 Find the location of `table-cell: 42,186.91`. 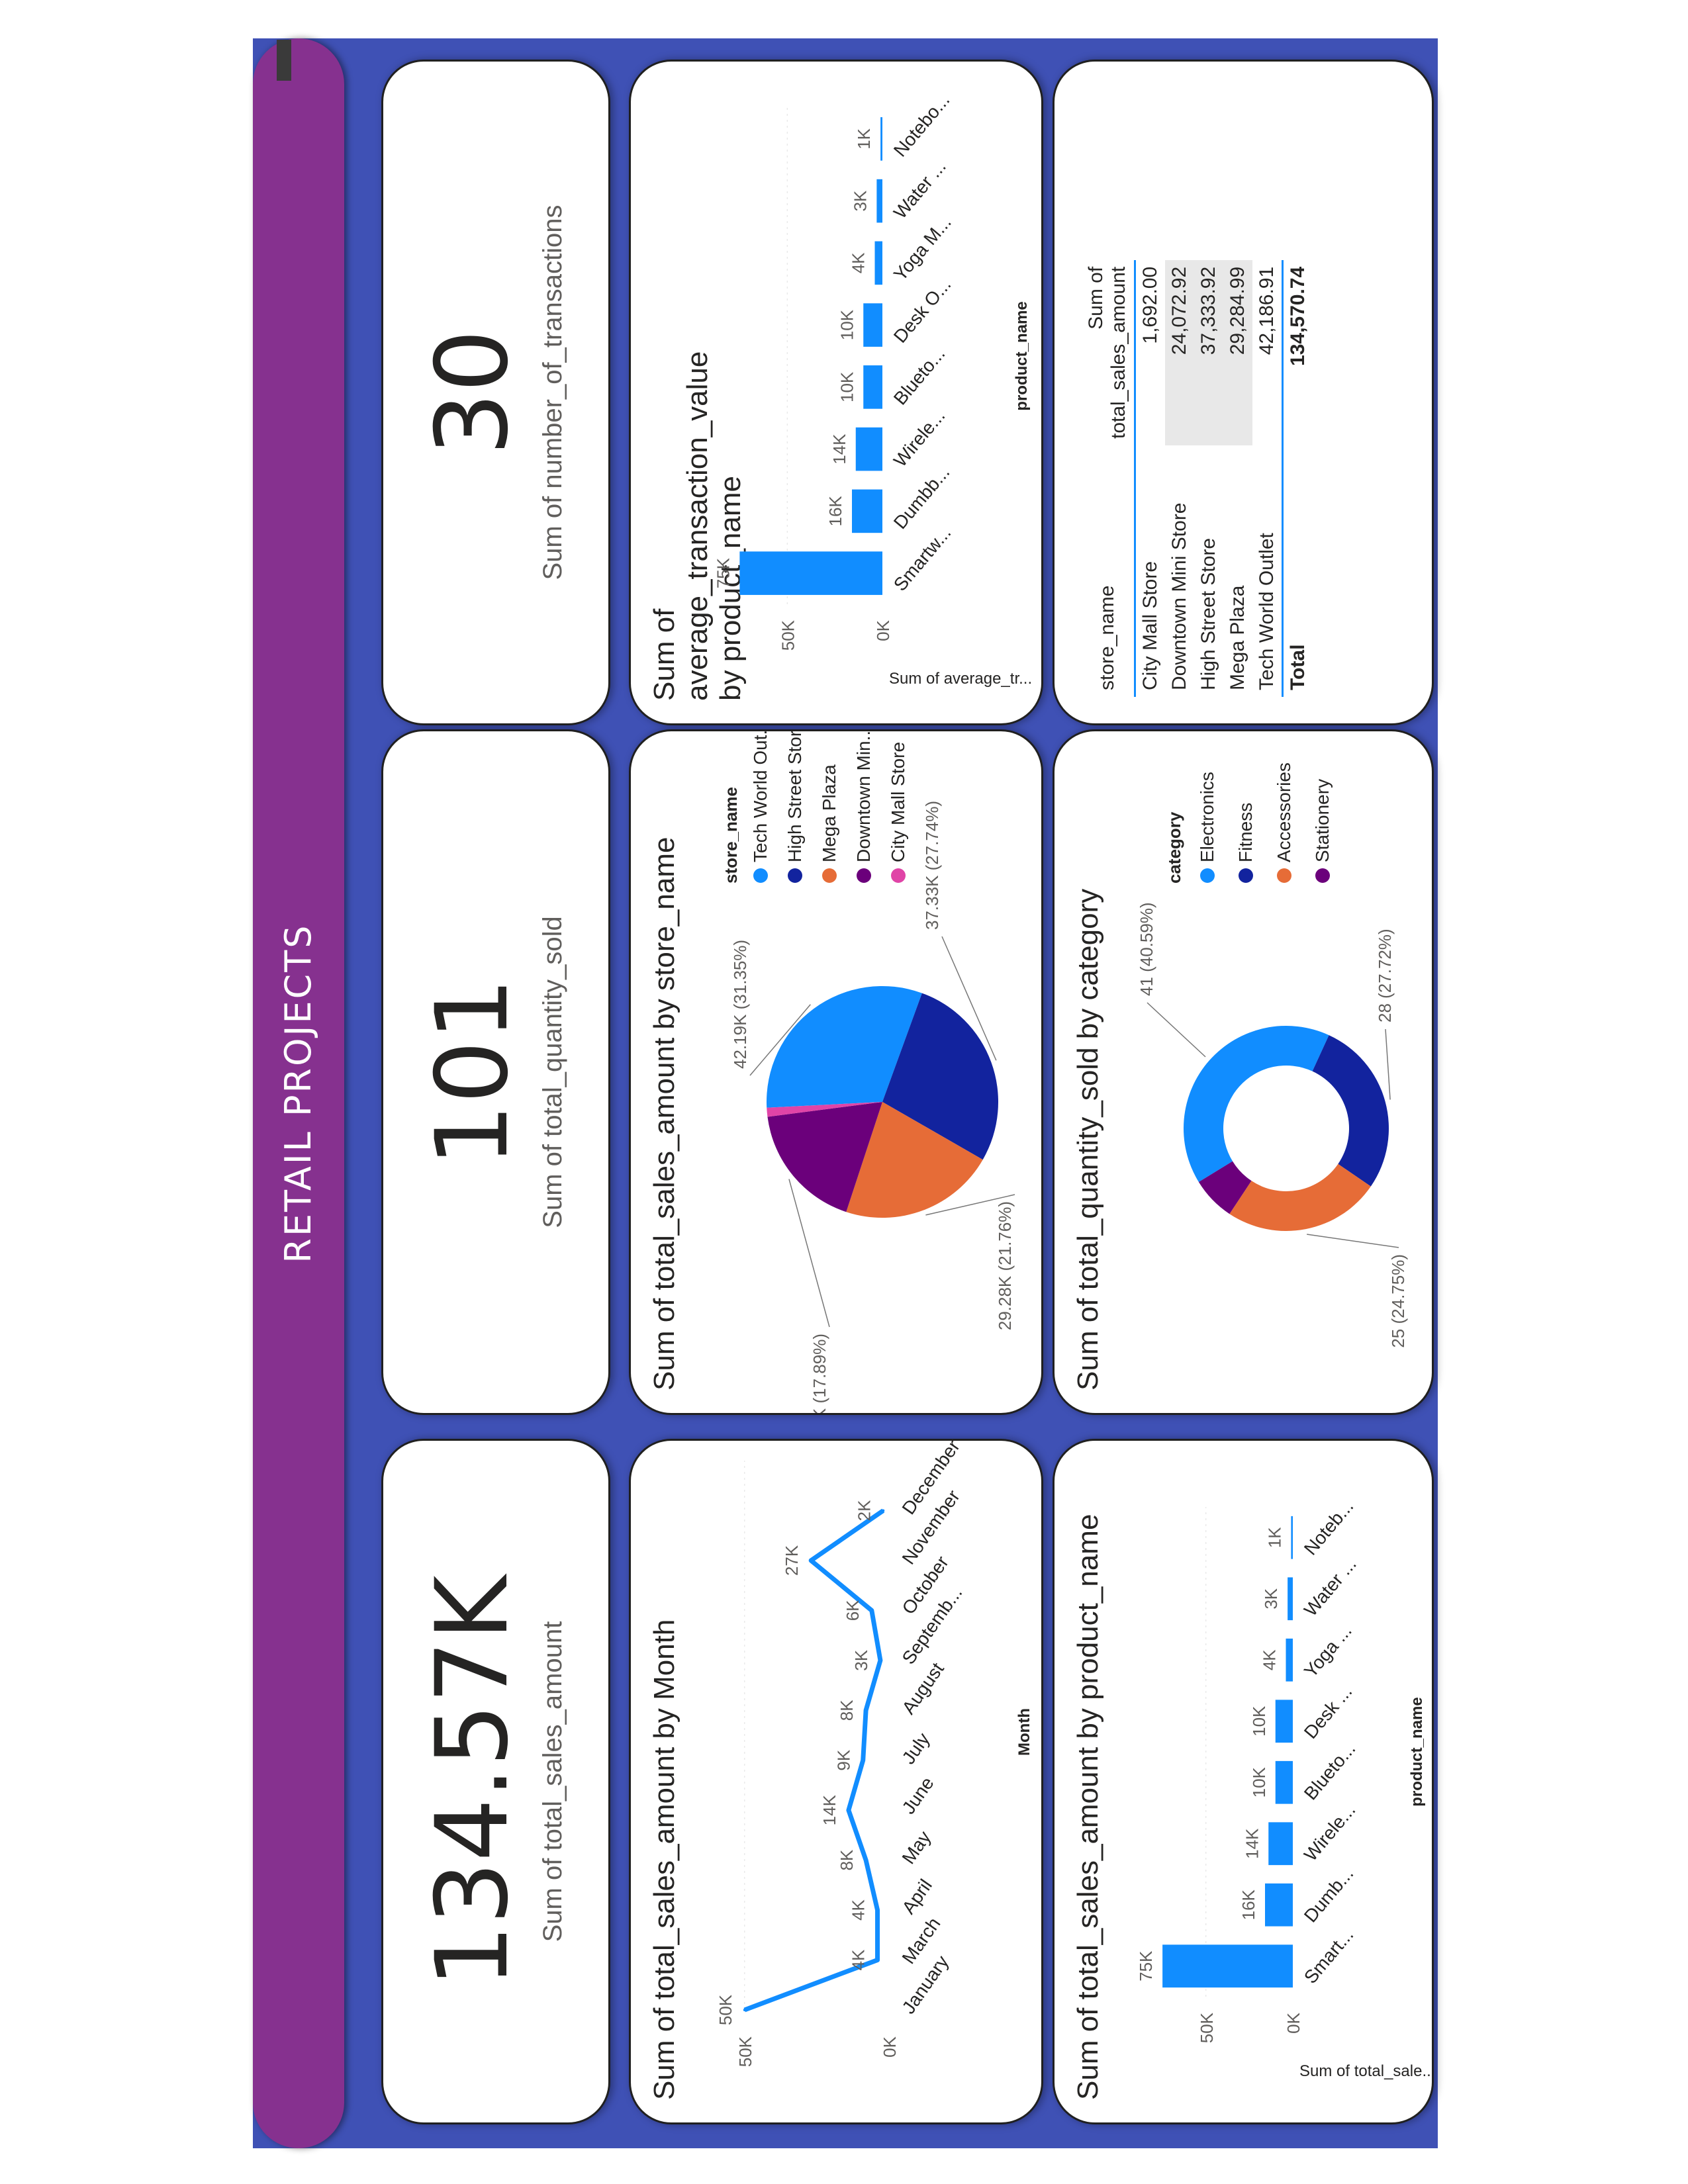

table-cell: 42,186.91 is located at coordinates (1267, 352).